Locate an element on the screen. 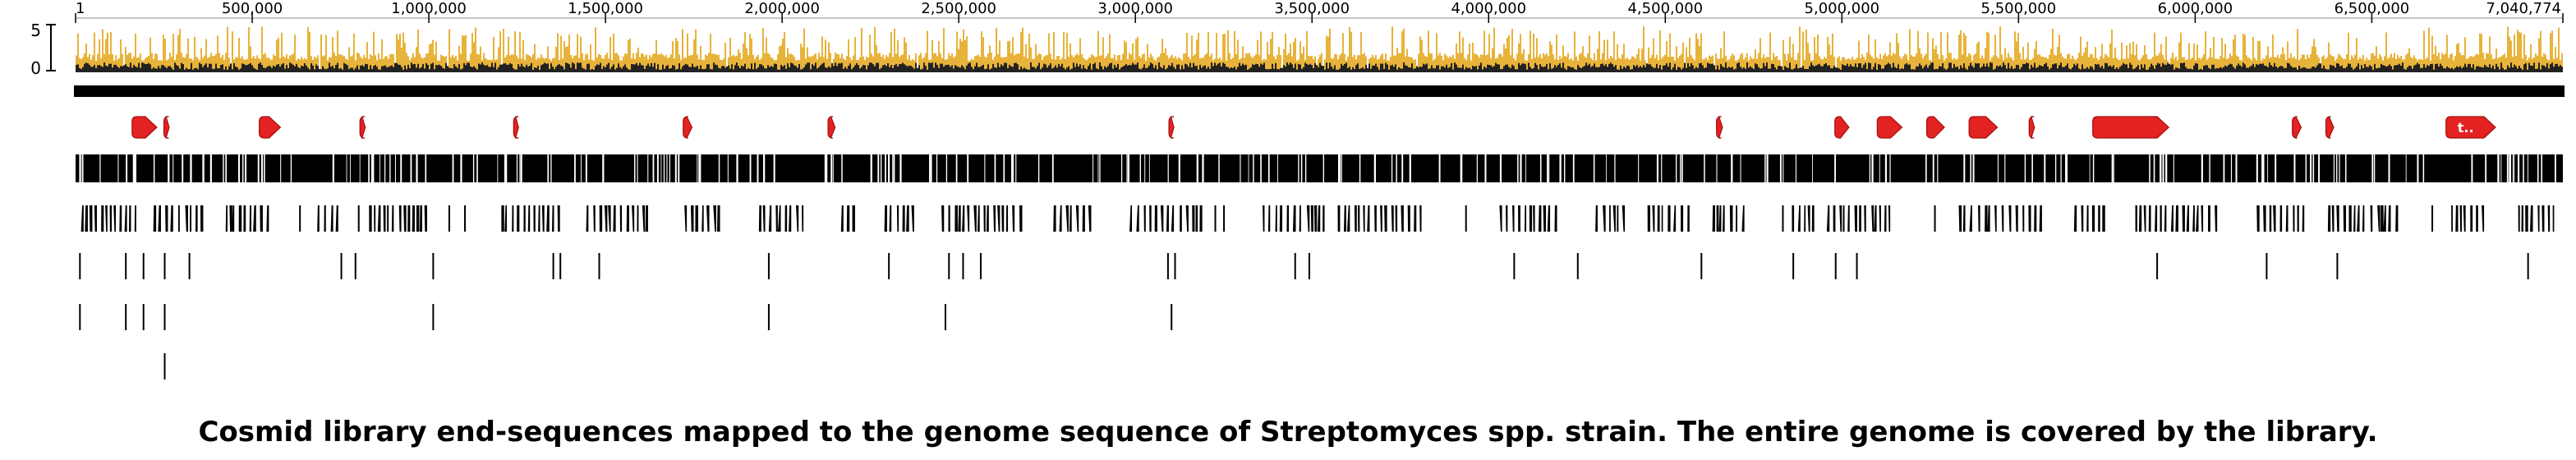  axis-tick-label: 5,000,000 is located at coordinates (1842, 9).